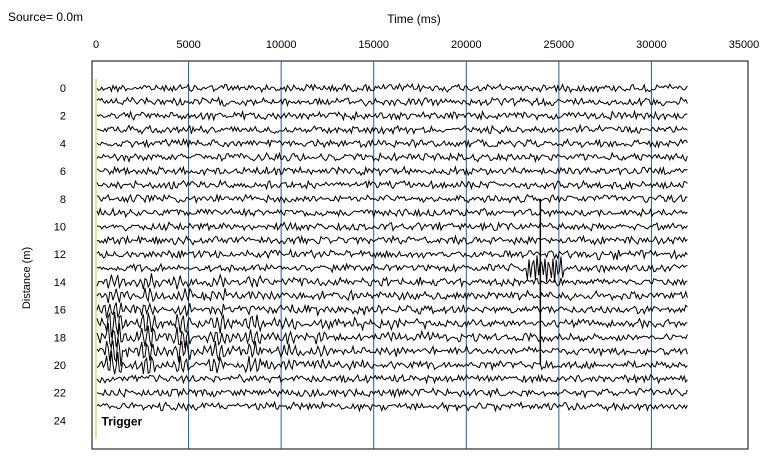 The image size is (768, 464). I want to click on x-tick-label: 0, so click(96, 45).